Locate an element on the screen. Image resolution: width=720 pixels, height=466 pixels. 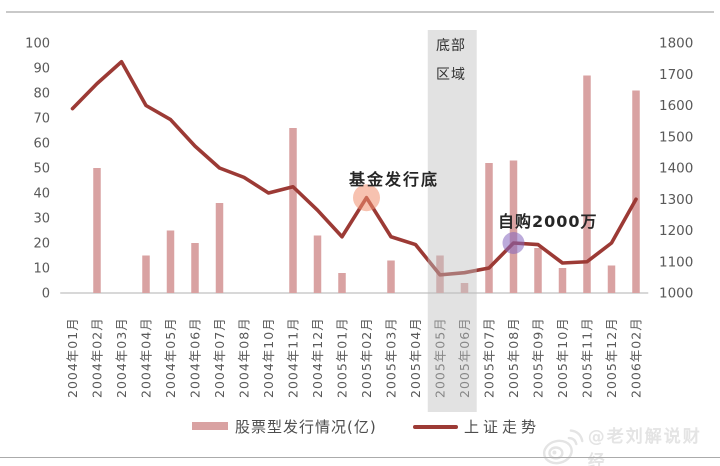
bar-2005年06月 is located at coordinates (464, 288).